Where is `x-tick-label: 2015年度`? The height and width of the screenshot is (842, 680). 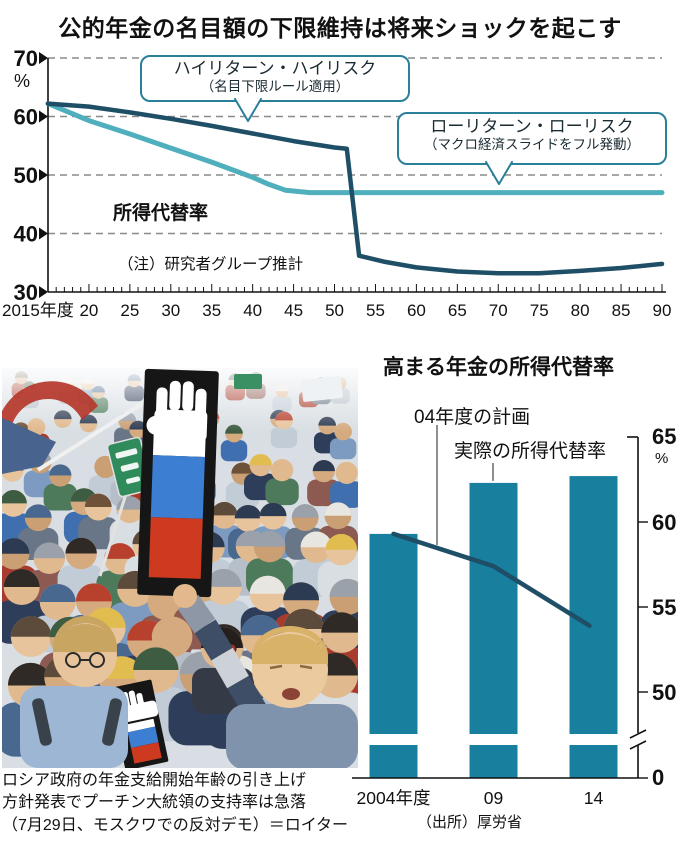
x-tick-label: 2015年度 is located at coordinates (38, 310).